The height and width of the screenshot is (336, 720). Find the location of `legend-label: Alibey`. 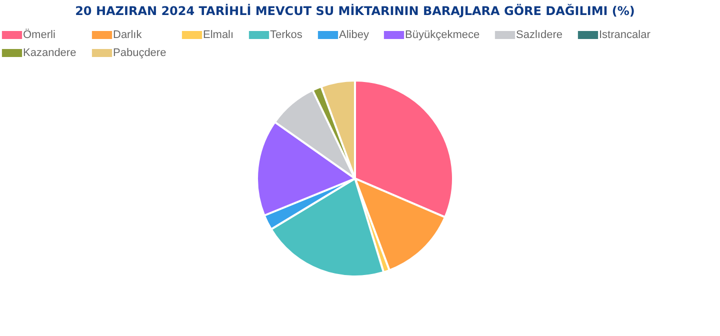

legend-label: Alibey is located at coordinates (354, 35).